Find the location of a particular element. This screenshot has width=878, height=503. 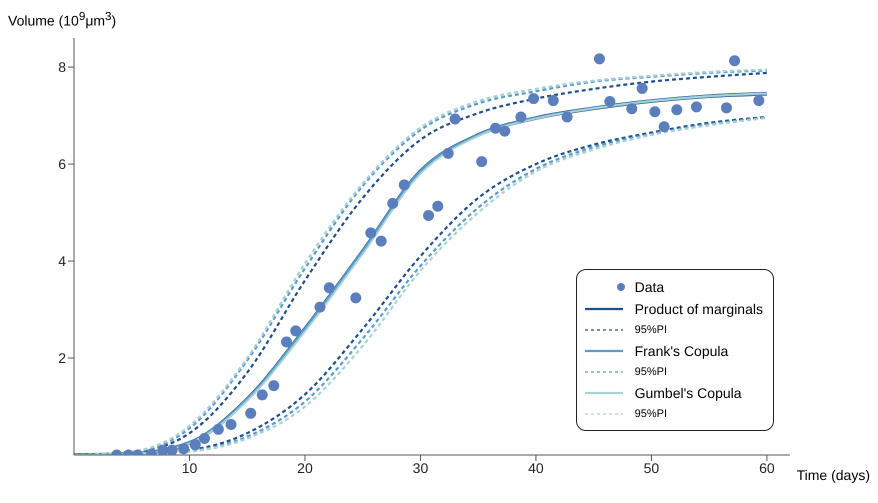

legend-label: Product of marginals is located at coordinates (698, 309).